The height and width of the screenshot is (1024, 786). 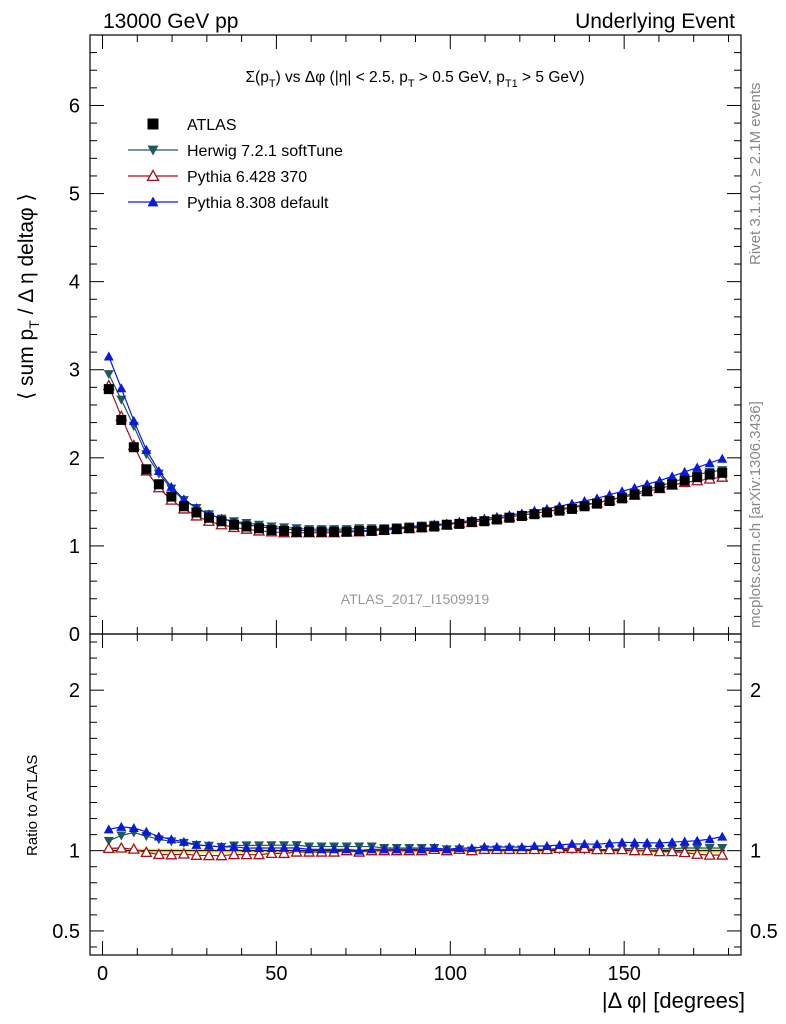 I want to click on pythia-8-308-default-ratio-line, so click(x=415, y=839).